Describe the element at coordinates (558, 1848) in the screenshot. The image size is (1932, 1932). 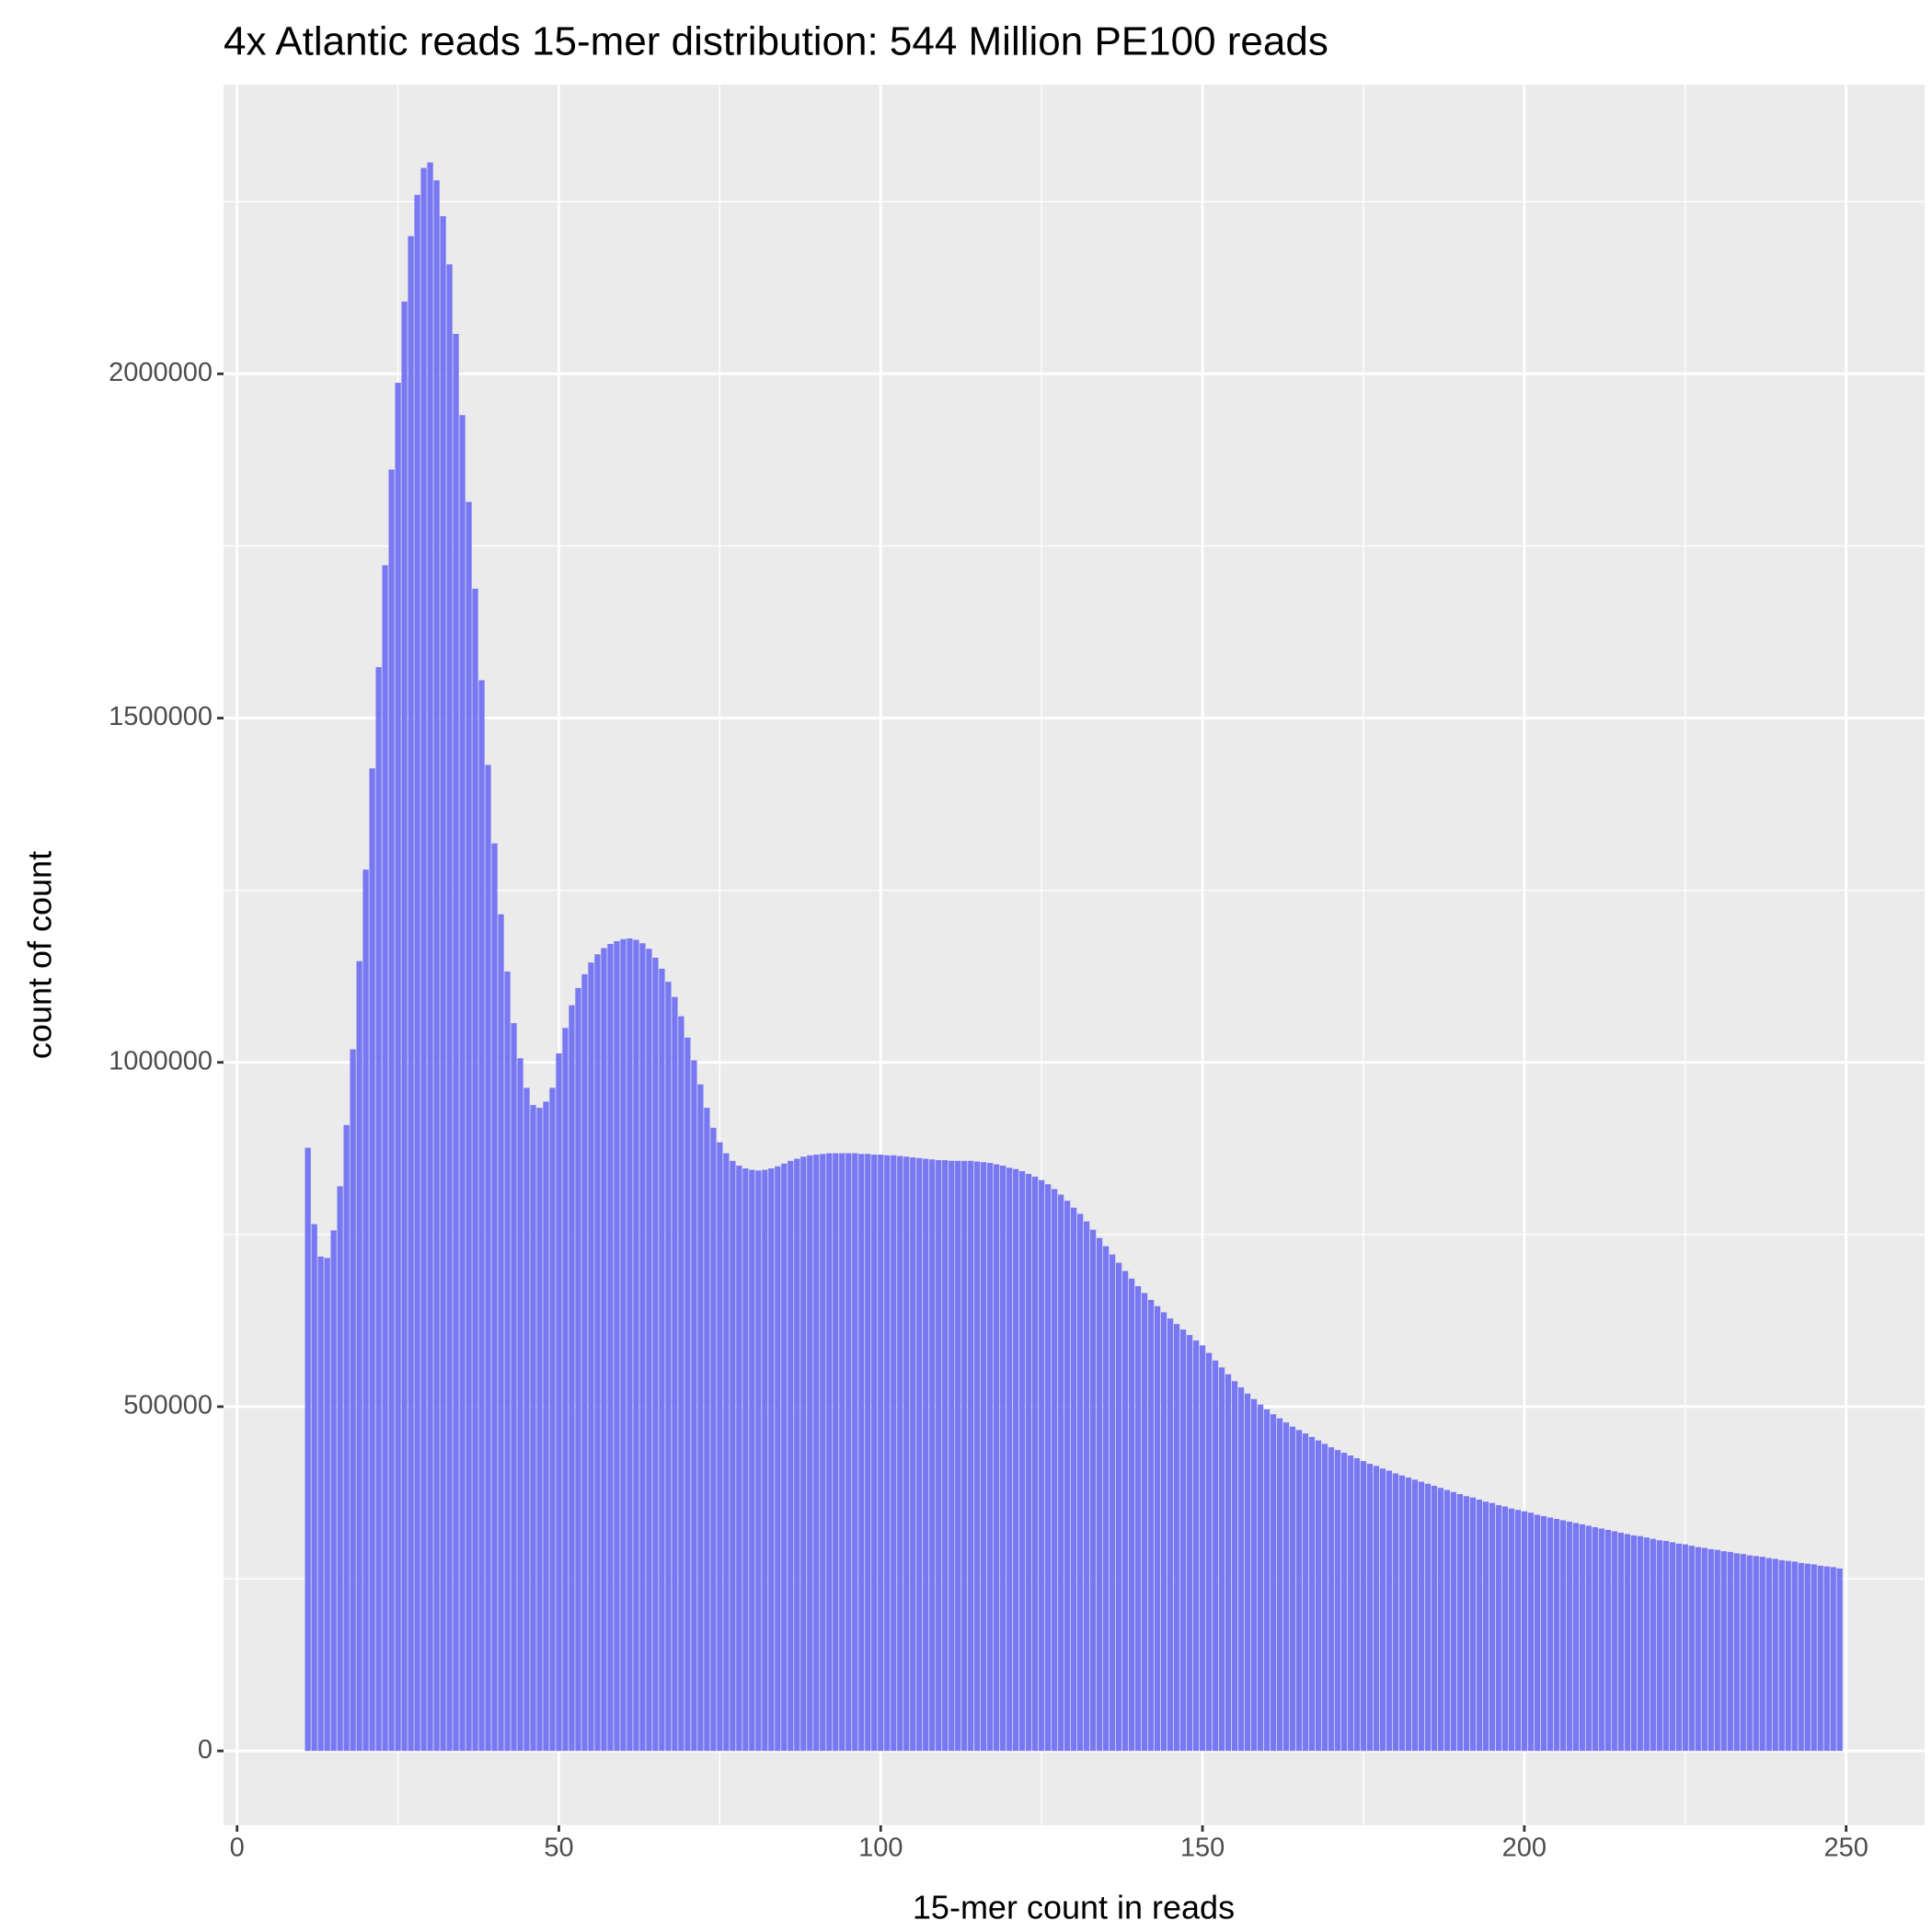
I see `x-tick-label: 50` at that location.